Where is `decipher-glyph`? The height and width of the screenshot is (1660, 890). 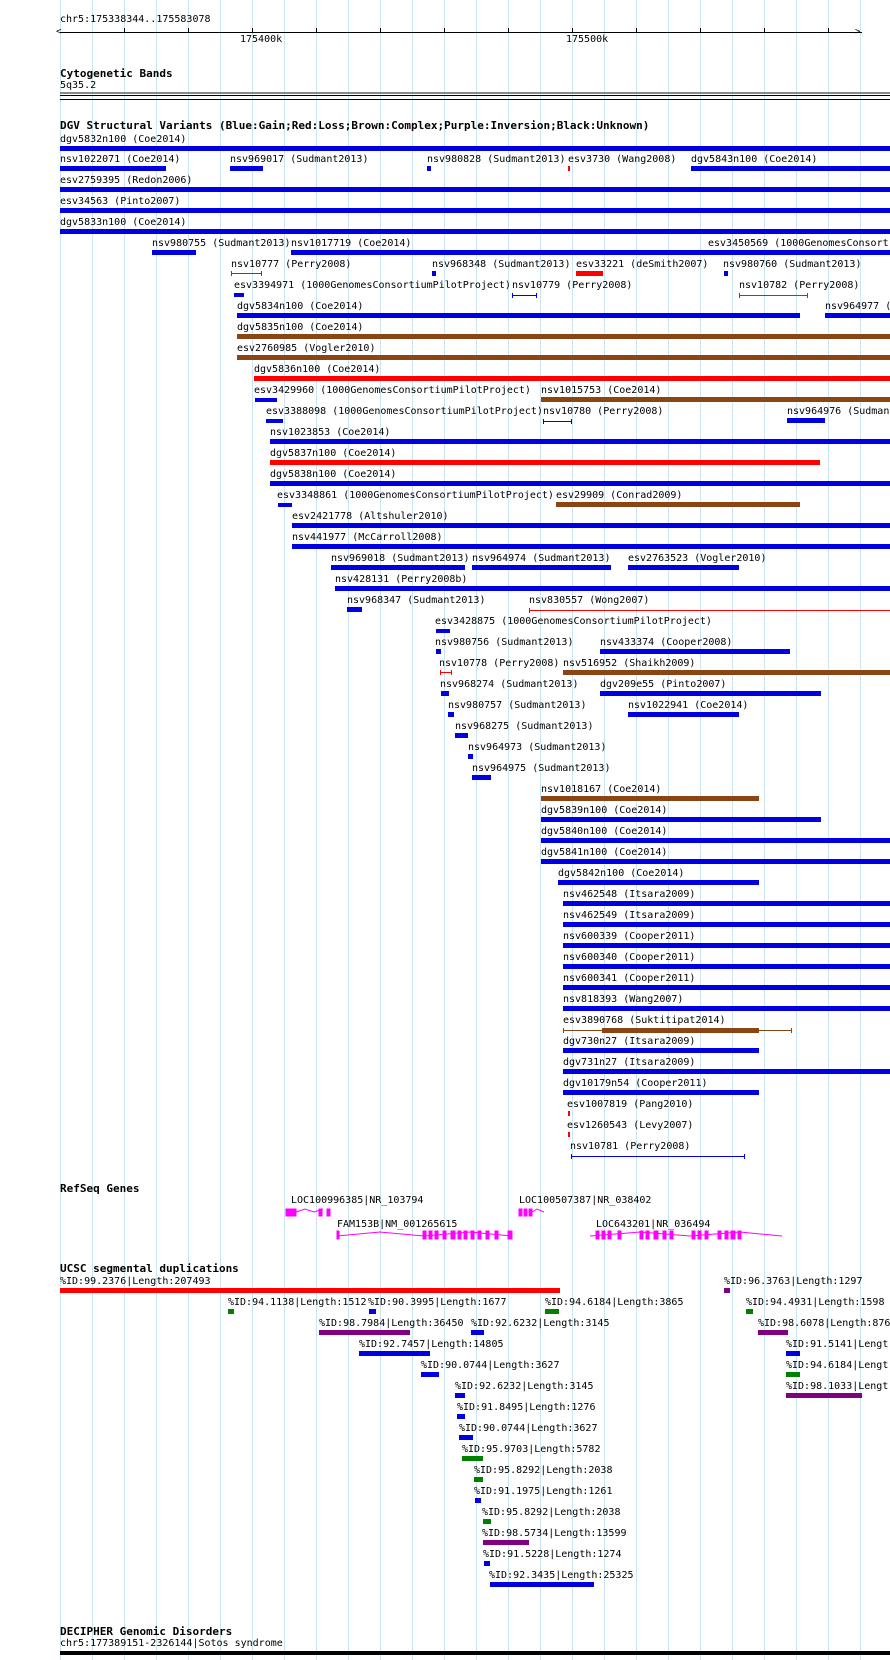 decipher-glyph is located at coordinates (475, 1653).